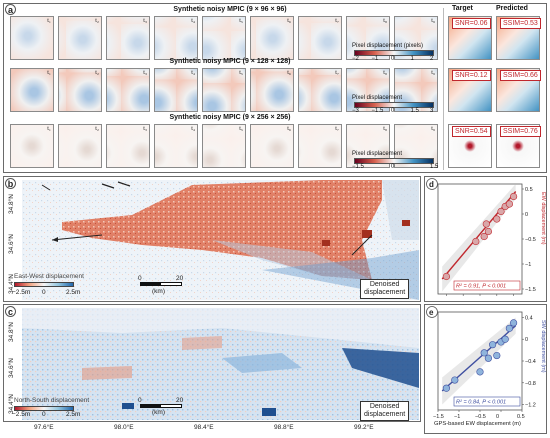  I want to click on panel-c-scale-bar, so click(161, 406).